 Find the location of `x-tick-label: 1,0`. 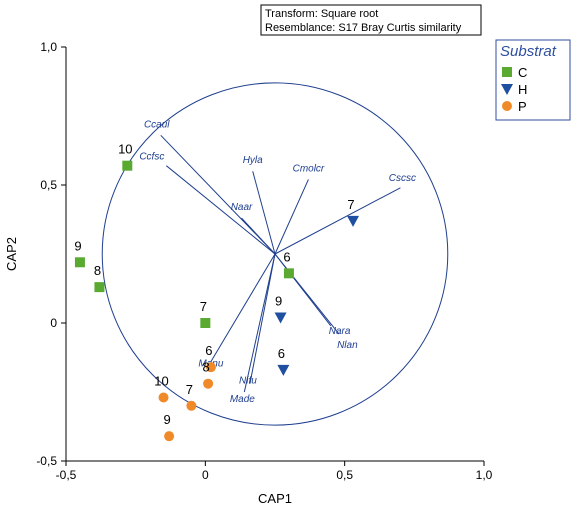

x-tick-label: 1,0 is located at coordinates (484, 475).